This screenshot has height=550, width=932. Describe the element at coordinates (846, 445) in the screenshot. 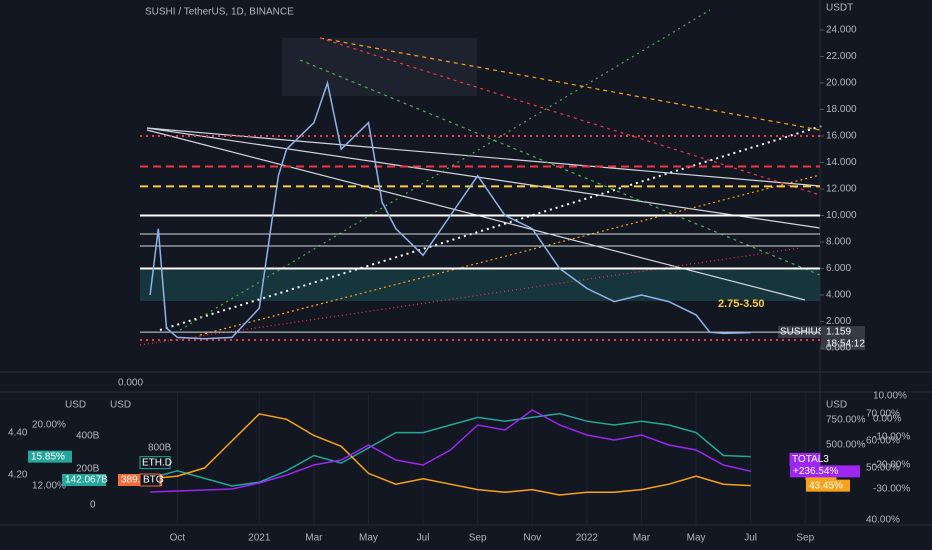

I see `y-tick-label: 500.00%` at that location.